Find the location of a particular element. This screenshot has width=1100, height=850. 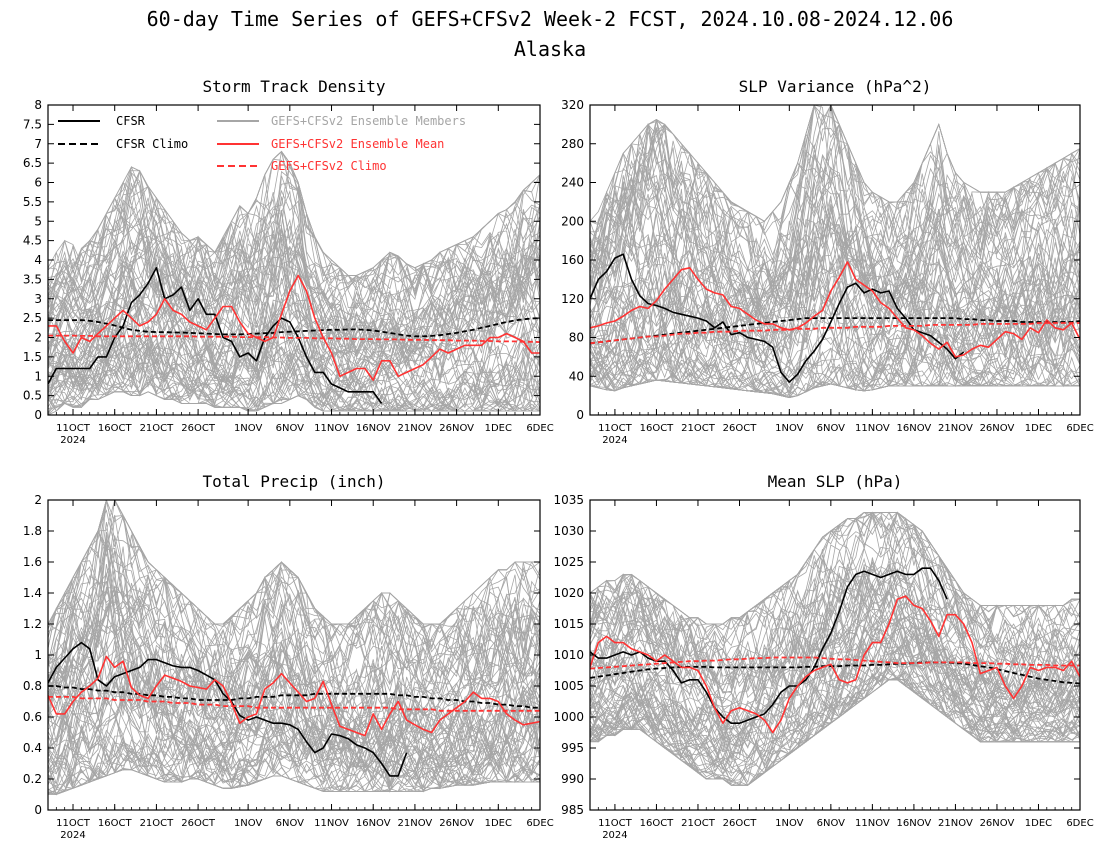

y-tick-label: 6 is located at coordinates (38, 183).